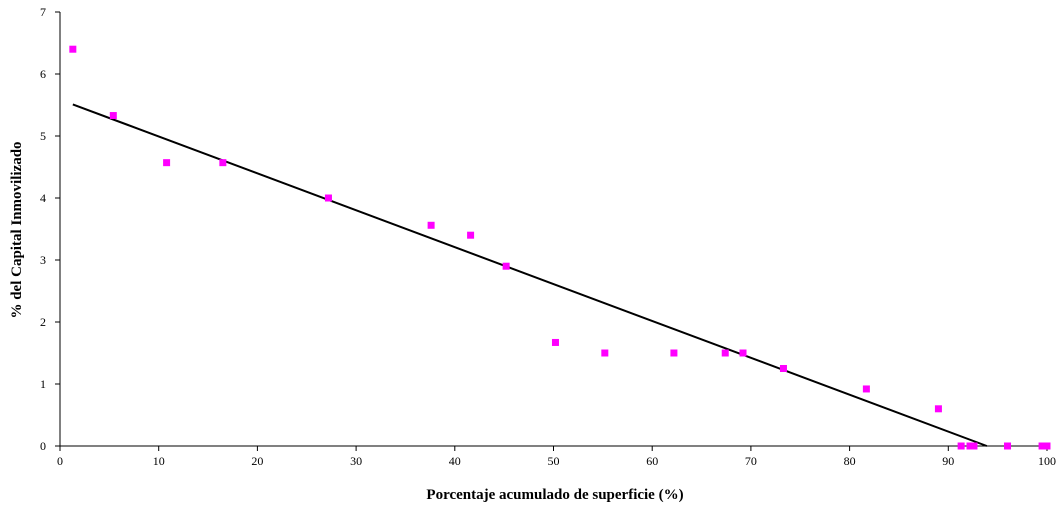 This screenshot has height=509, width=1062. I want to click on x-tick-label: 0, so click(60, 461).